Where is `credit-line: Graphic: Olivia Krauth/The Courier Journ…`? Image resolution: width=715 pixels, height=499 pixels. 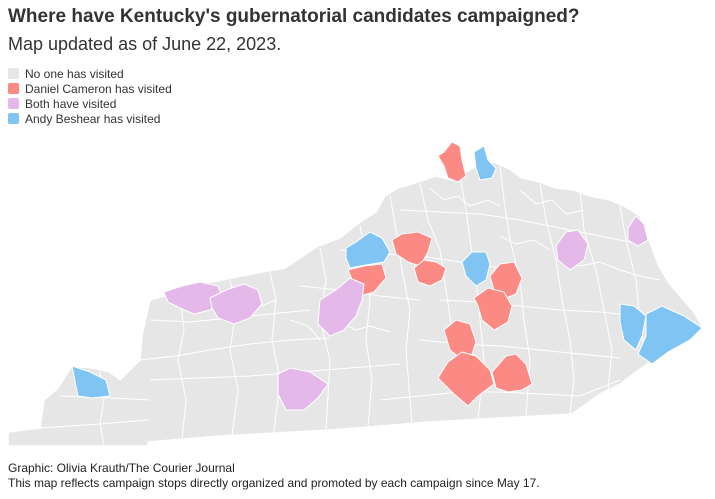 credit-line: Graphic: Olivia Krauth/The Courier Journ… is located at coordinates (121, 468).